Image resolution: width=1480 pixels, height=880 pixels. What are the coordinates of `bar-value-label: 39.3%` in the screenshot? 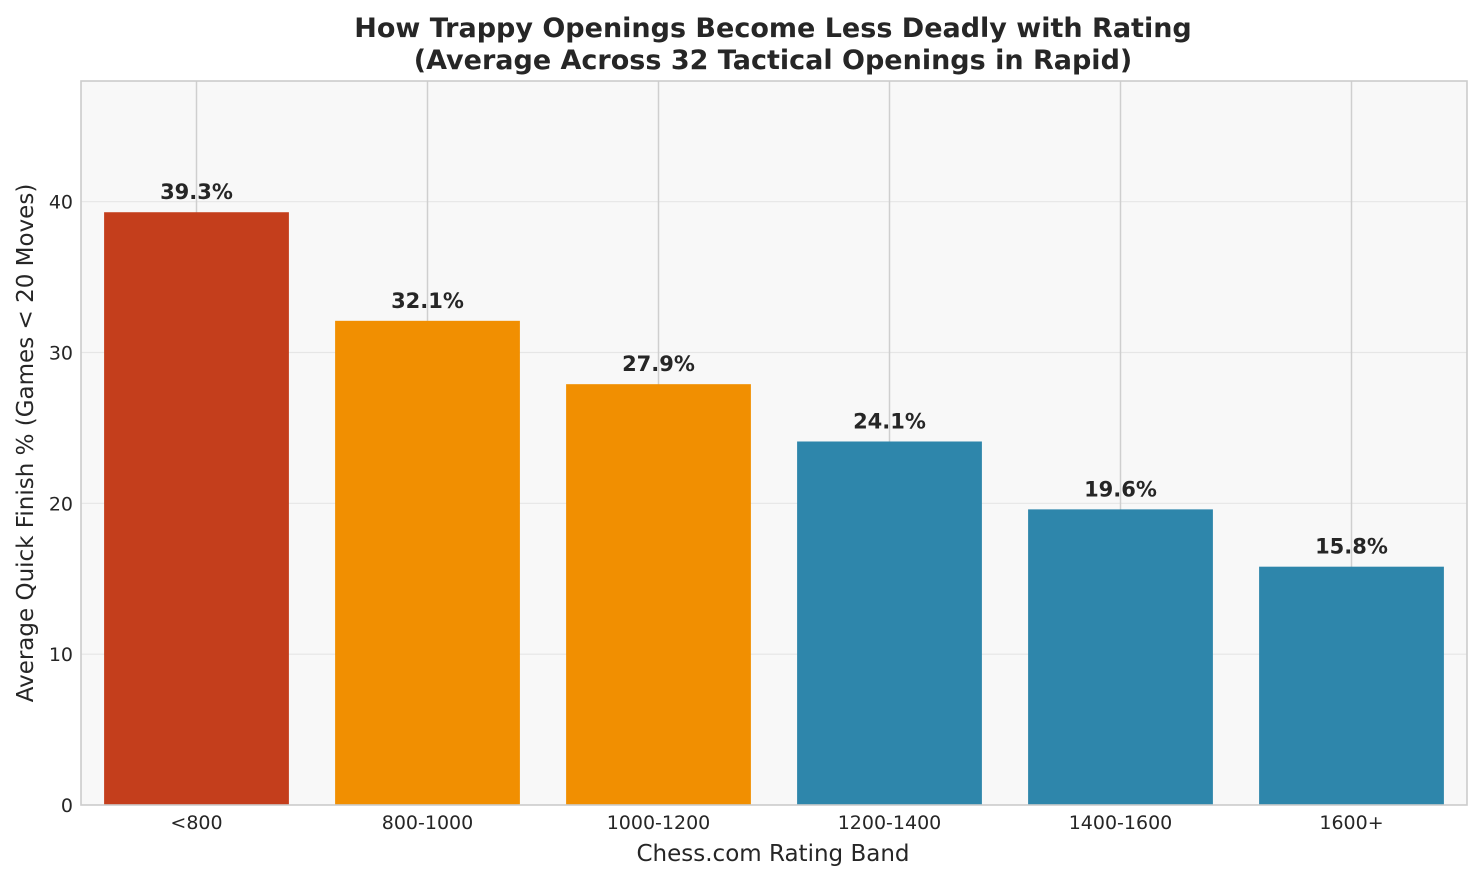 It's located at (196, 192).